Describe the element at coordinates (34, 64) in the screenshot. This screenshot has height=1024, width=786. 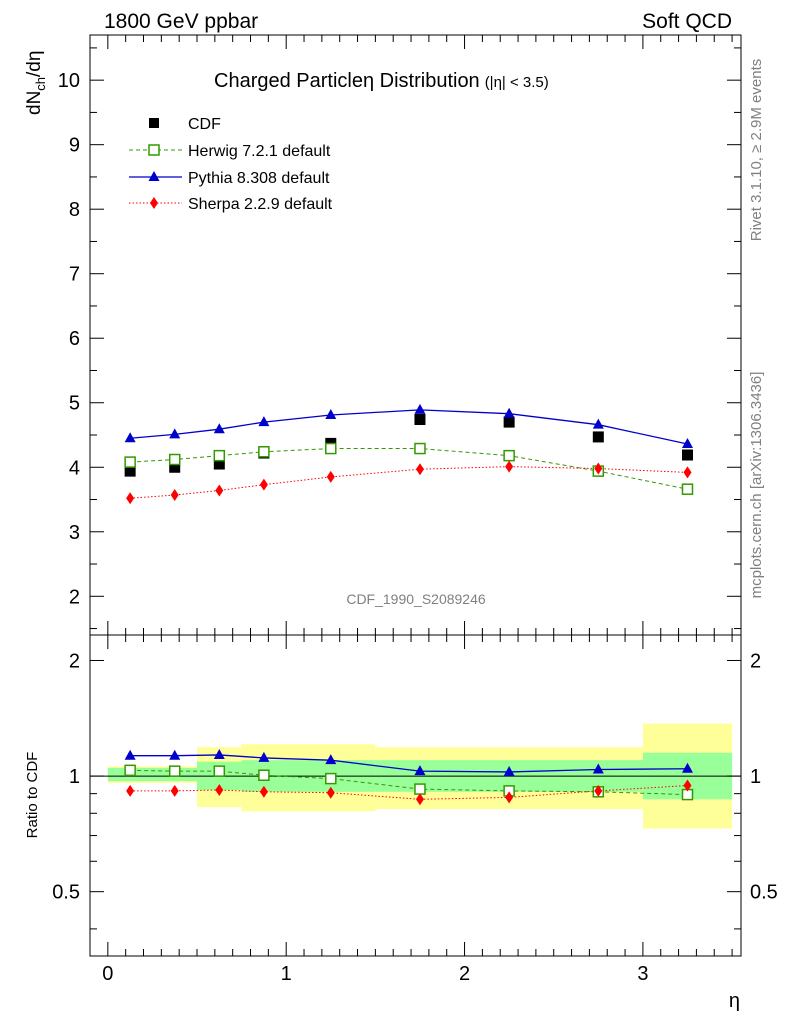
I see `ylabel-tail: /dη` at that location.